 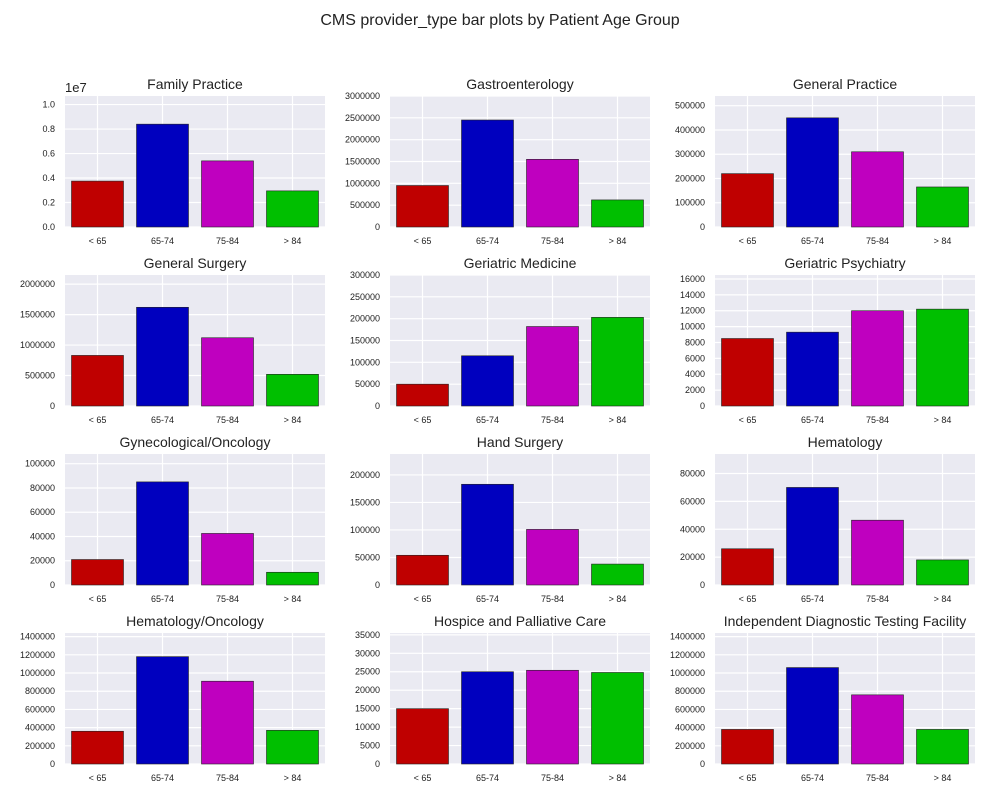 I want to click on y-tick-label: 2000000, so click(x=37, y=284).